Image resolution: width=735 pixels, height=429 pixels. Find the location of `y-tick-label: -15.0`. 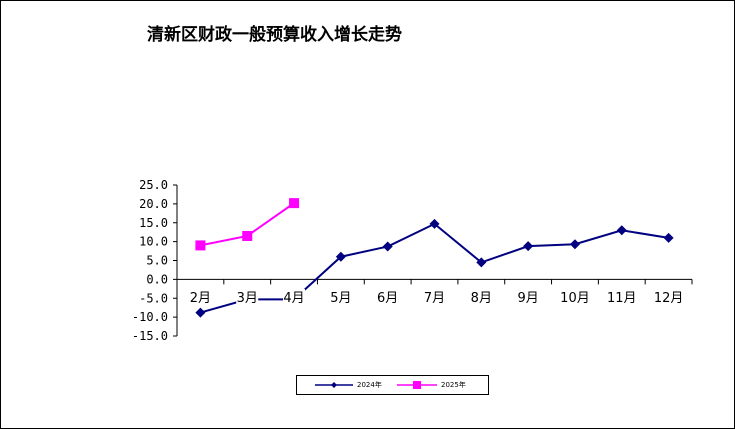

y-tick-label: -15.0 is located at coordinates (150, 336).